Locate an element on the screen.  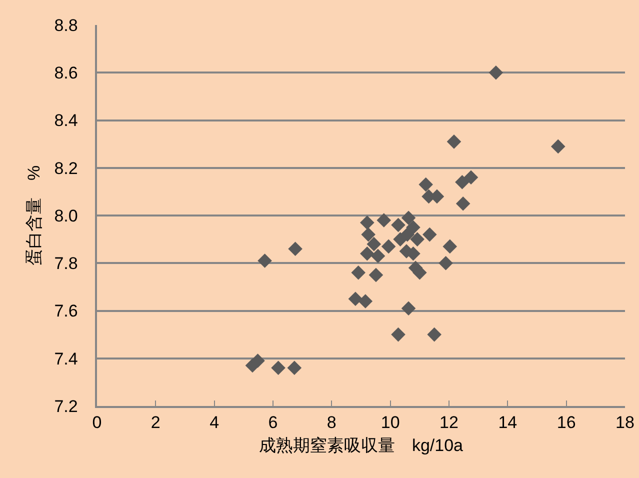
y-tick-label: 7.6 is located at coordinates (66, 311).